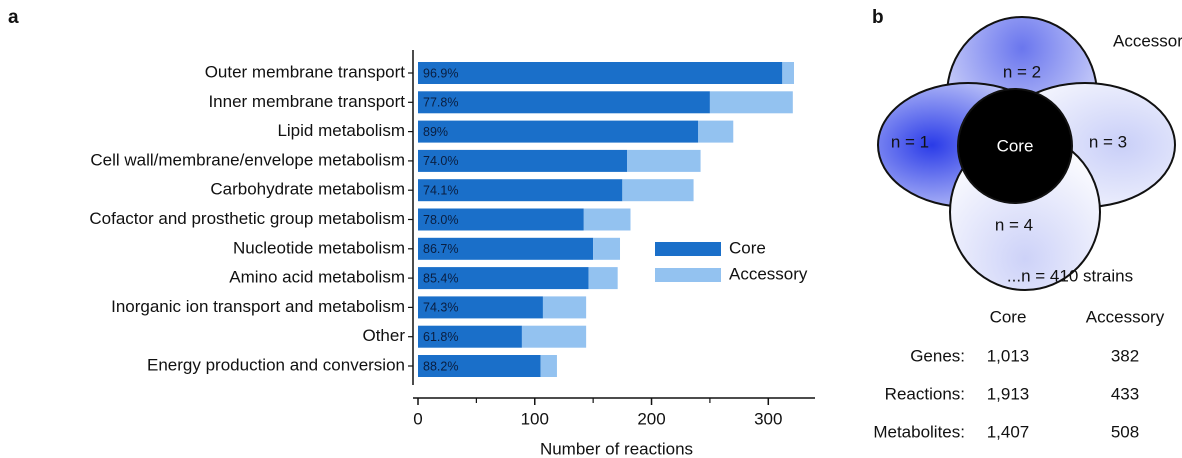 Image resolution: width=1182 pixels, height=458 pixels. I want to click on table-cell: 1,013, so click(1008, 355).